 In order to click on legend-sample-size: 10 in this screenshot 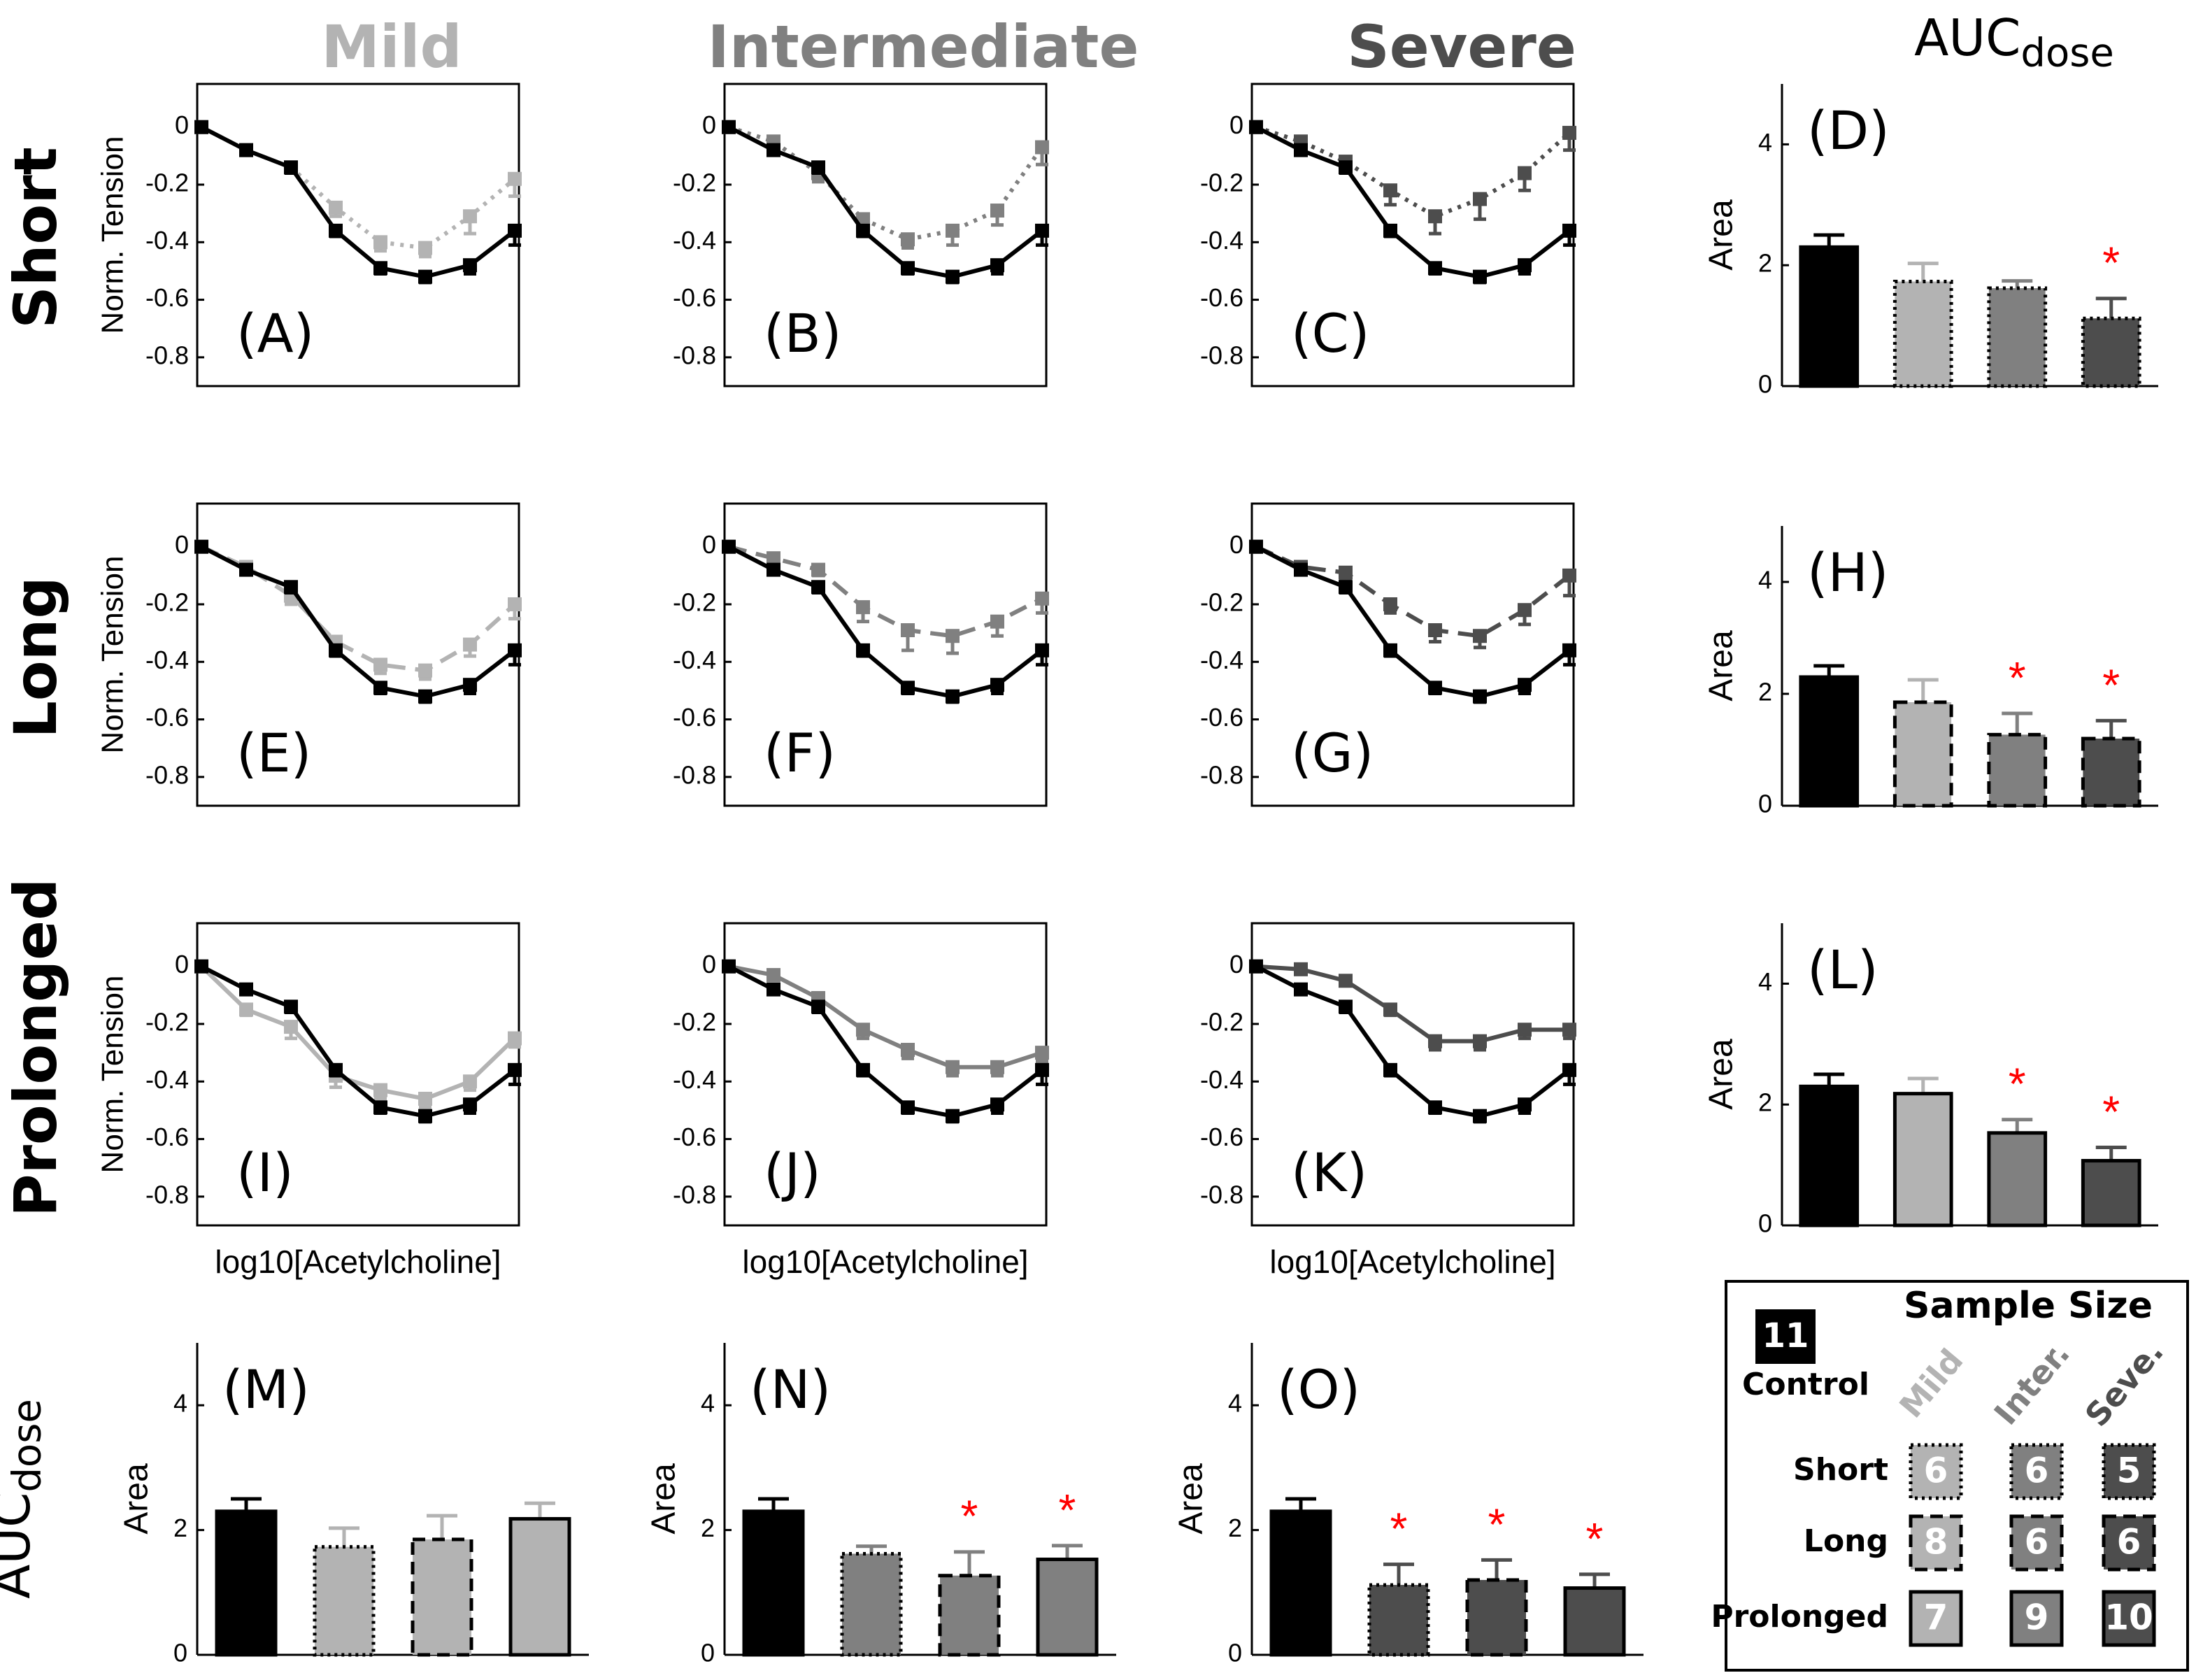, I will do `click(2128, 1618)`.